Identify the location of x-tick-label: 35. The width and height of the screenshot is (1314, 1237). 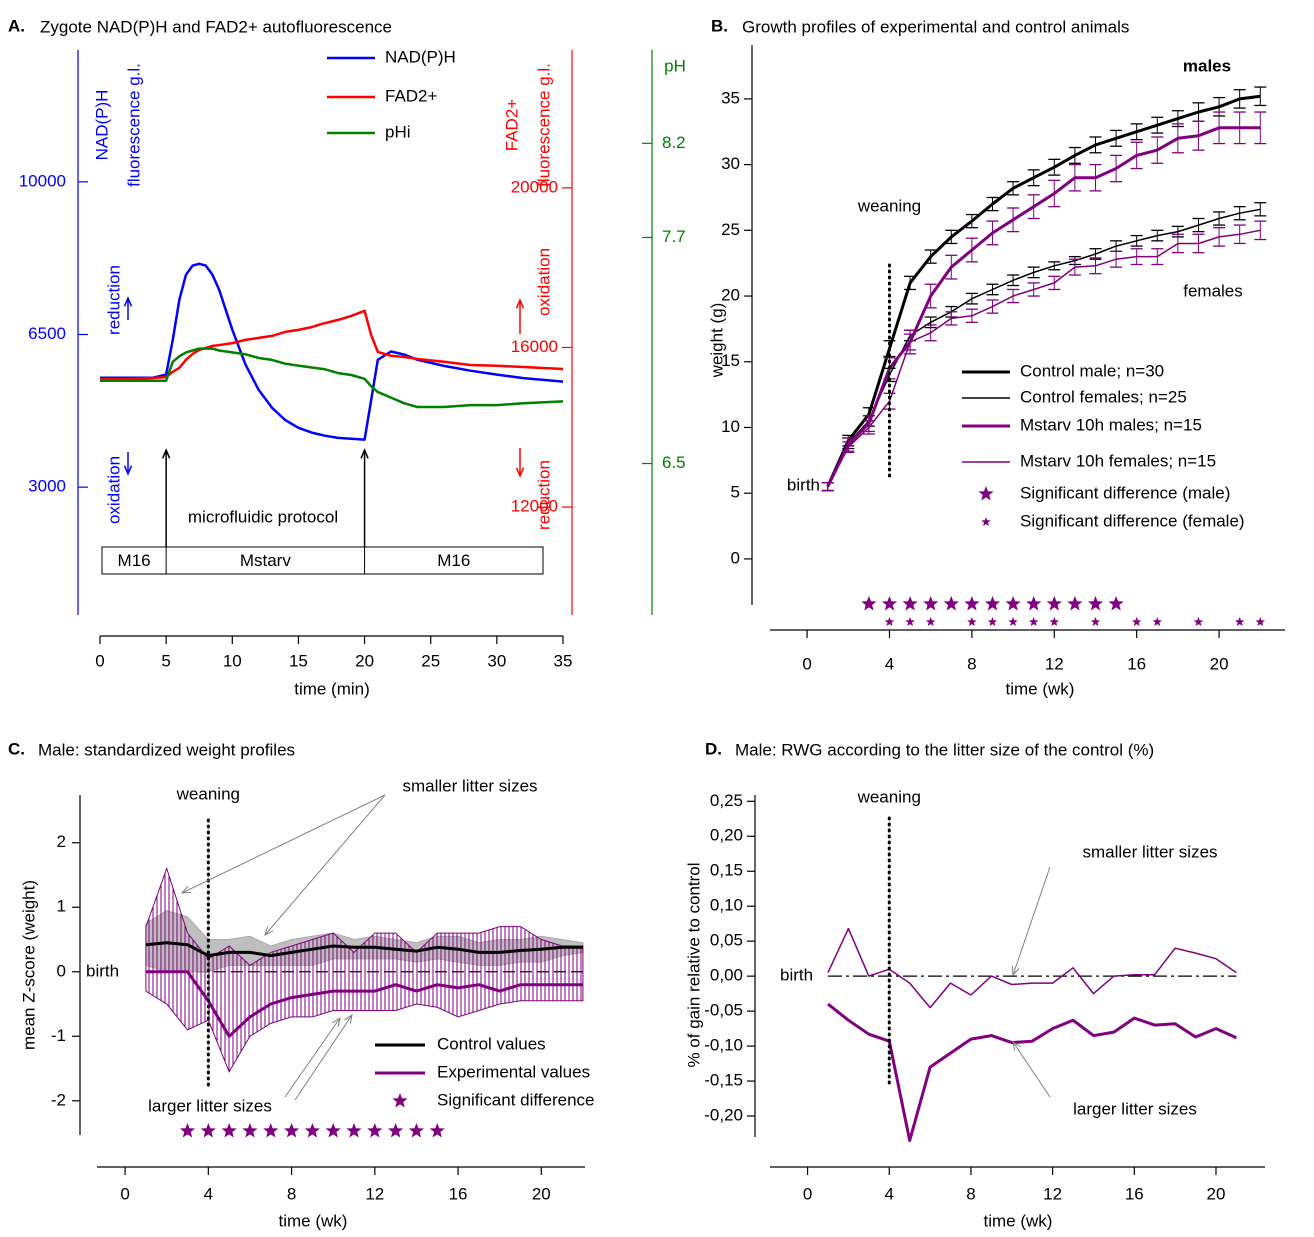
(563, 660).